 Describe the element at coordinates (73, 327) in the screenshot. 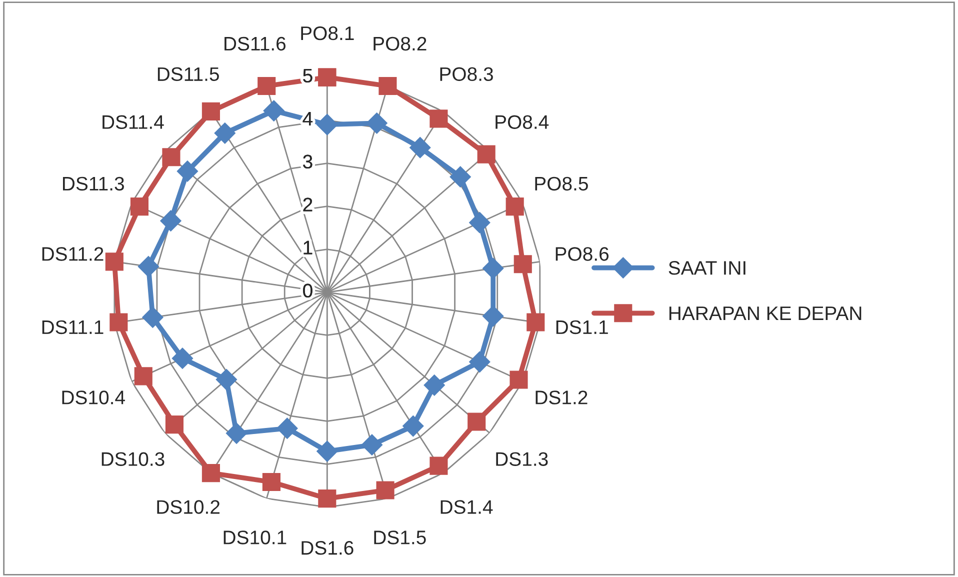

I see `spoke-label: DS11.1` at that location.